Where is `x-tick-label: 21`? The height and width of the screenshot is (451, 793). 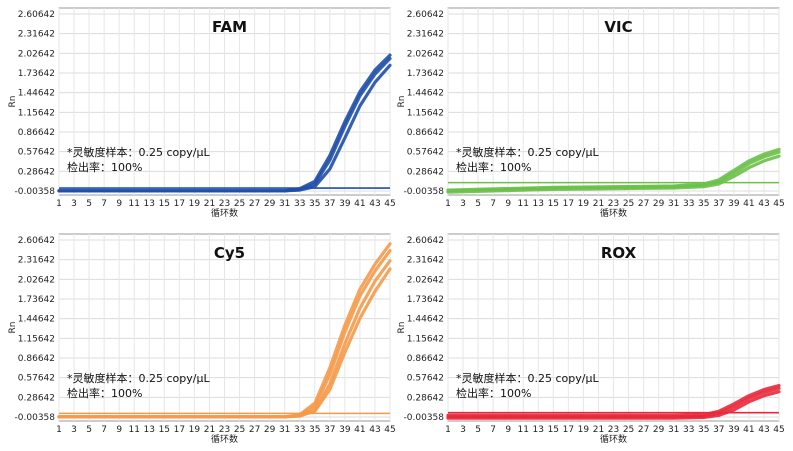 x-tick-label: 21 is located at coordinates (598, 204).